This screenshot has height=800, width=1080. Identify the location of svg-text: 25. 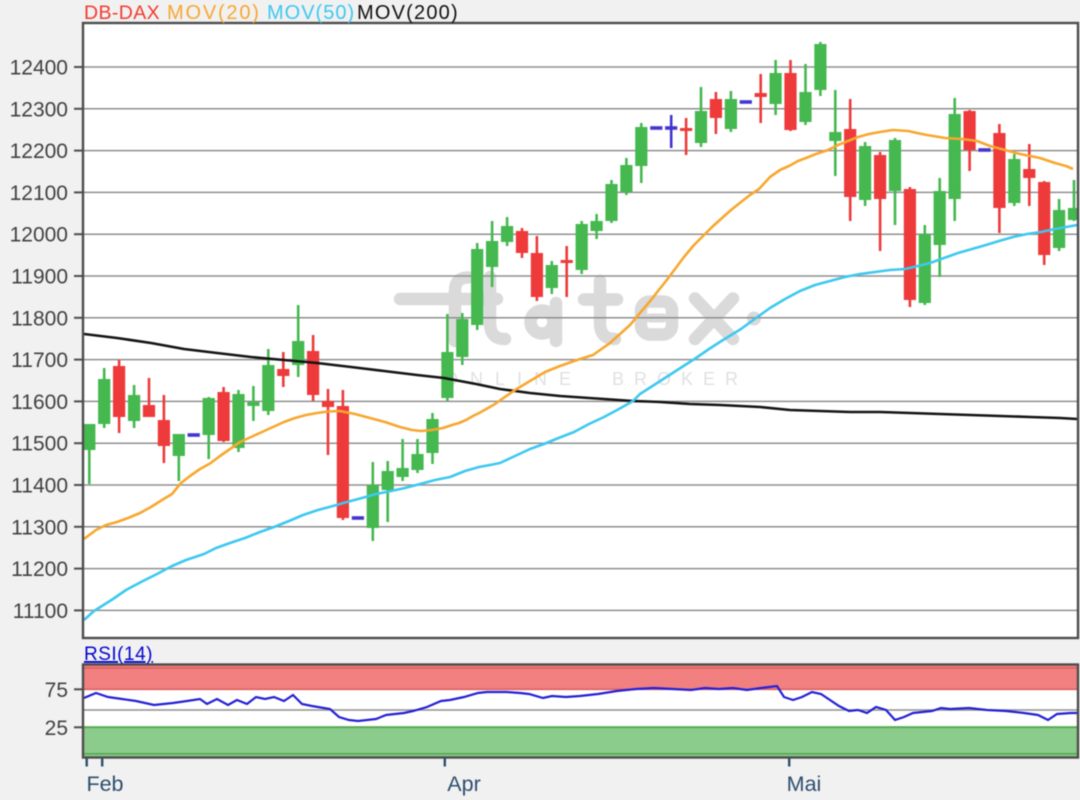
(56, 728).